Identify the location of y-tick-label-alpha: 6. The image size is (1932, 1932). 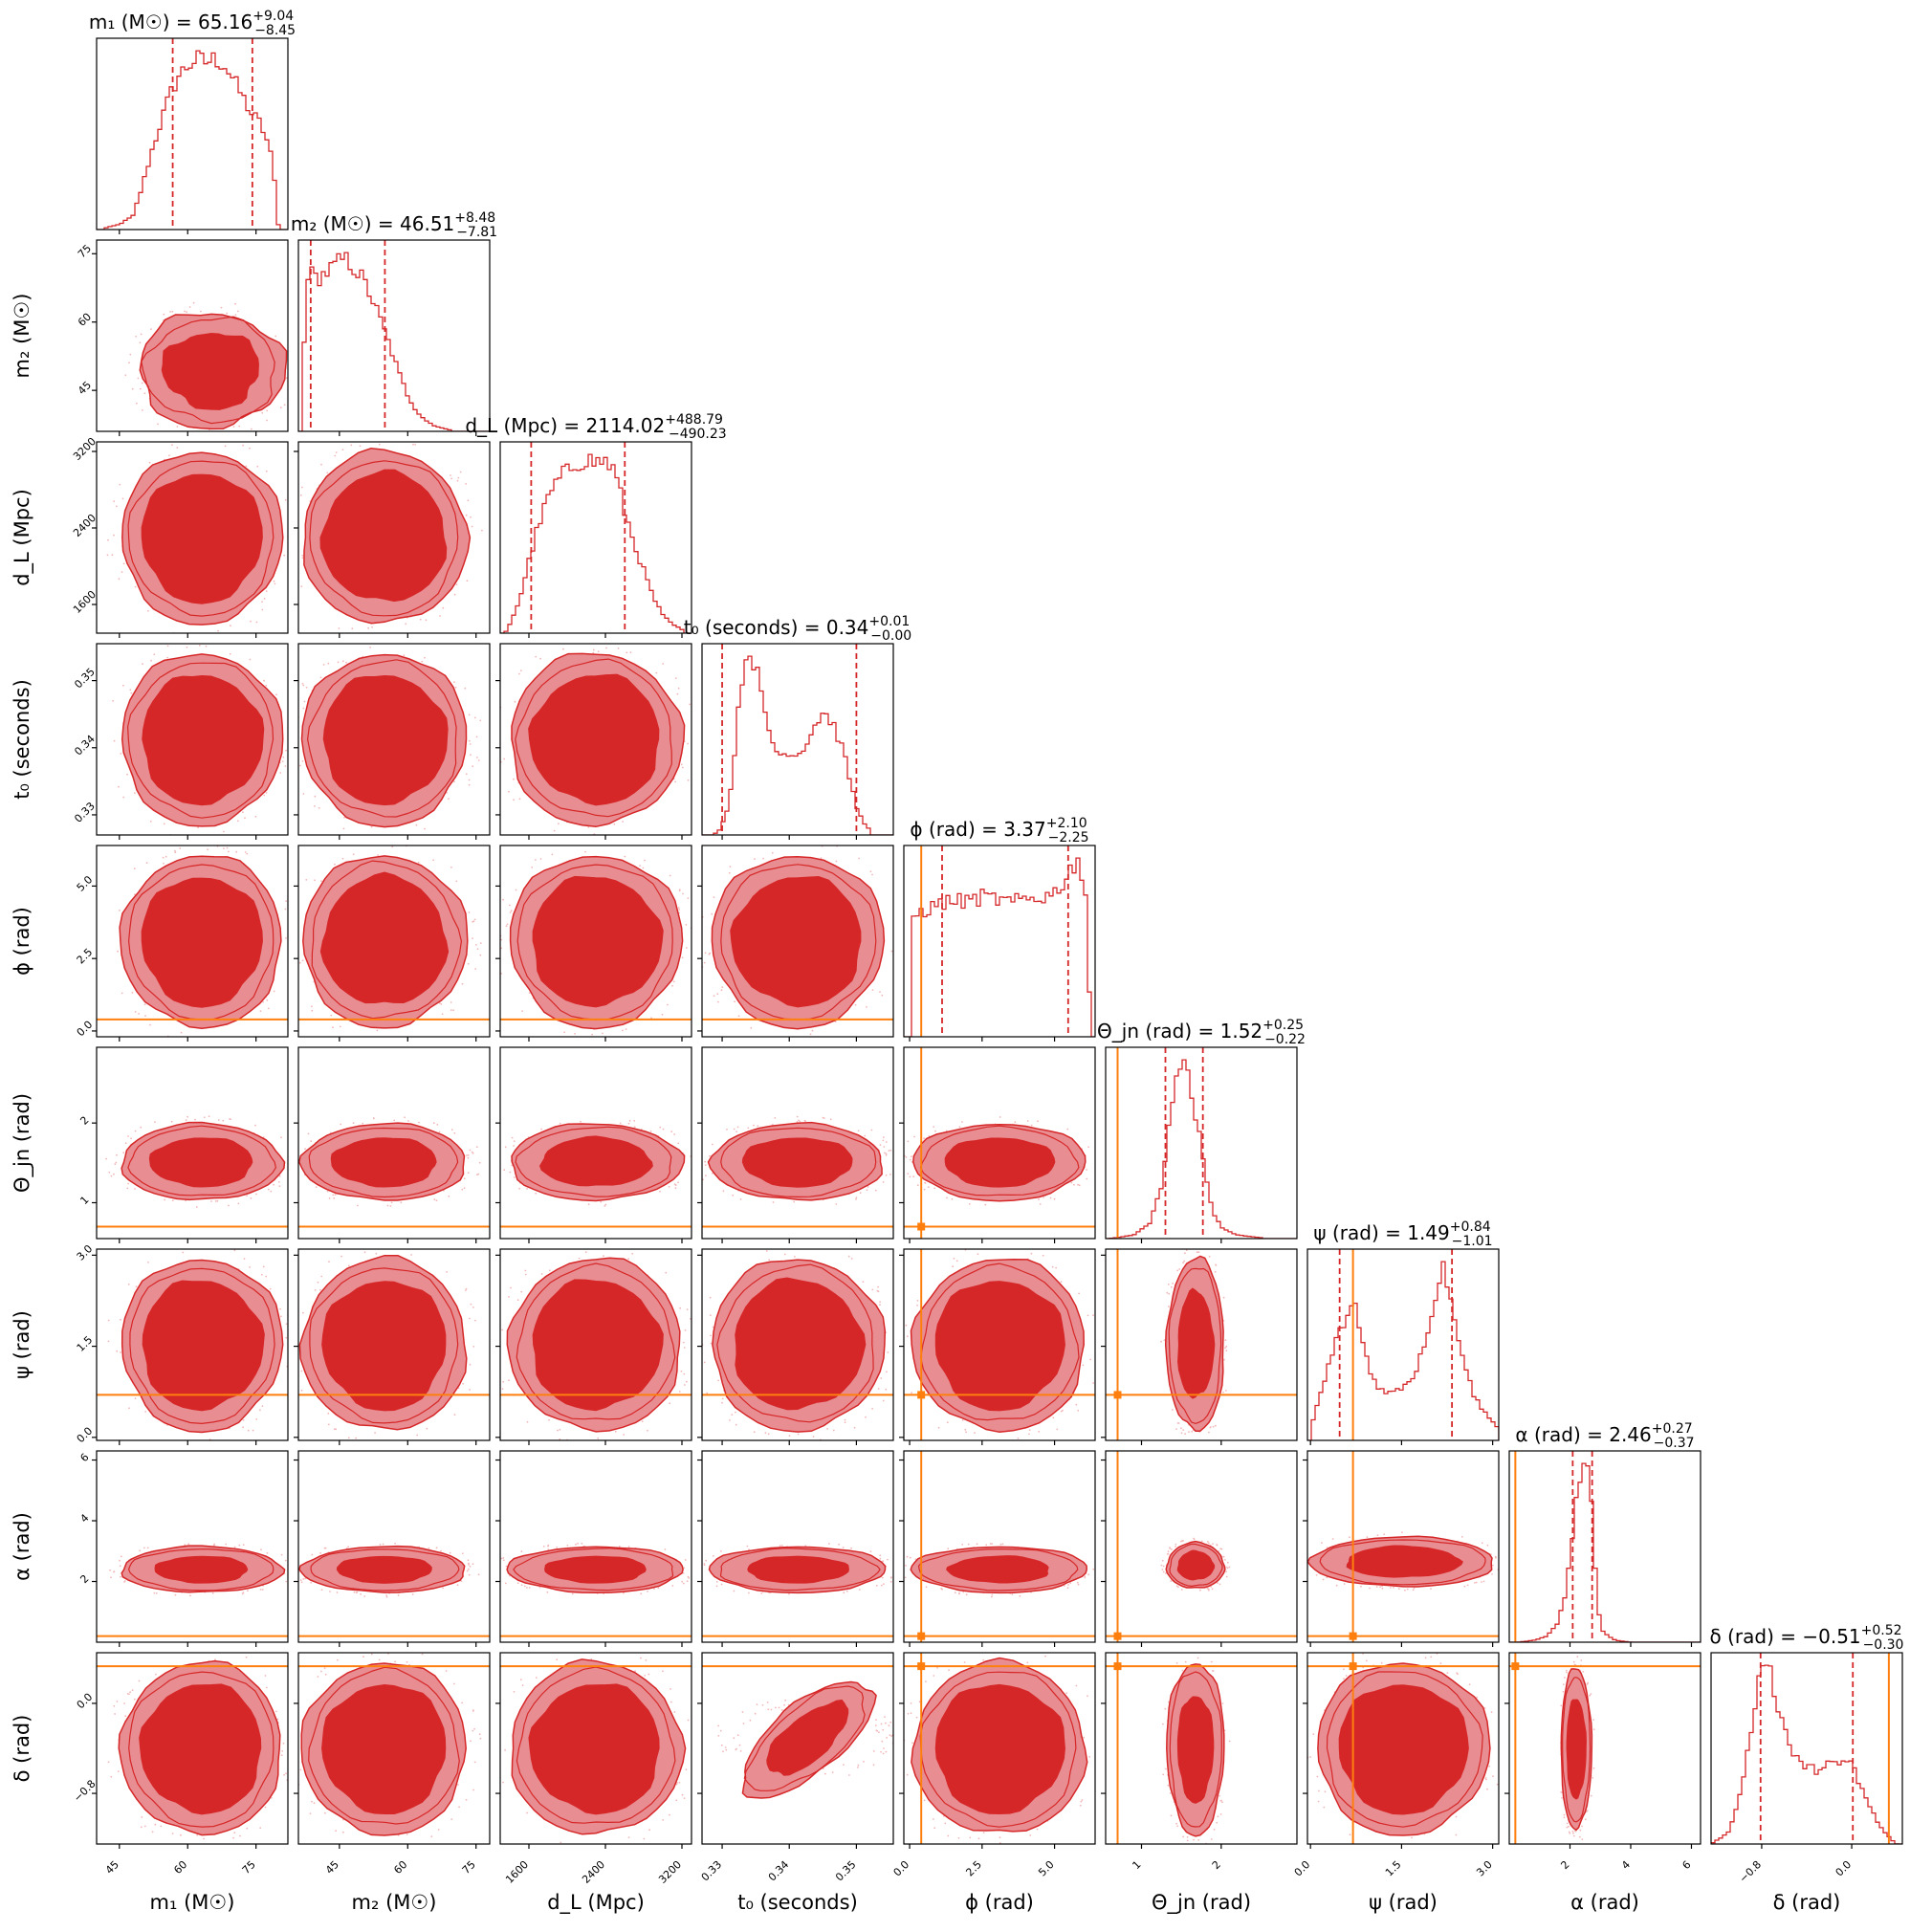
(84, 1457).